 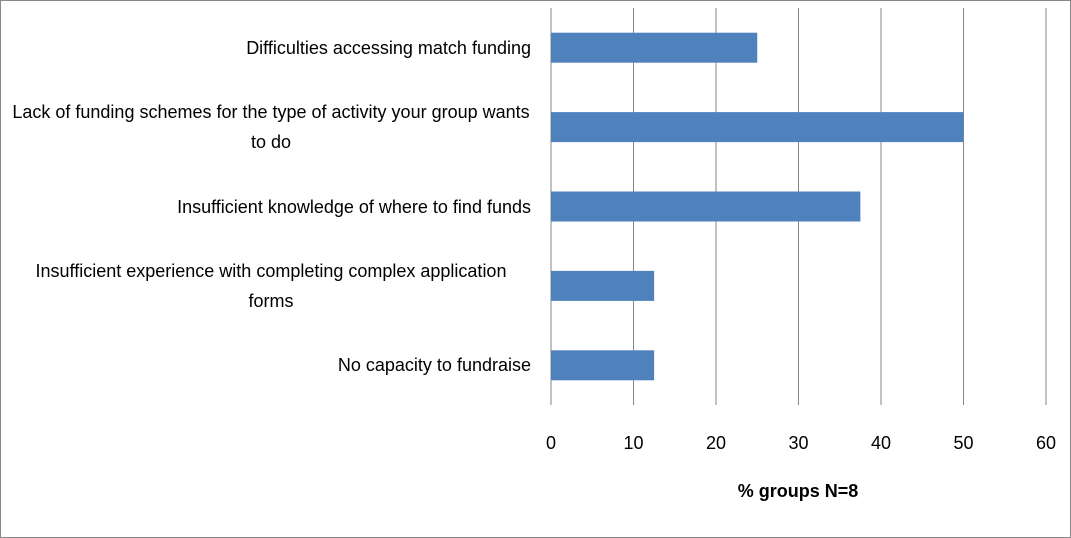 I want to click on y-tick-label-box: Difficulties accessing match funding, so click(x=271, y=48).